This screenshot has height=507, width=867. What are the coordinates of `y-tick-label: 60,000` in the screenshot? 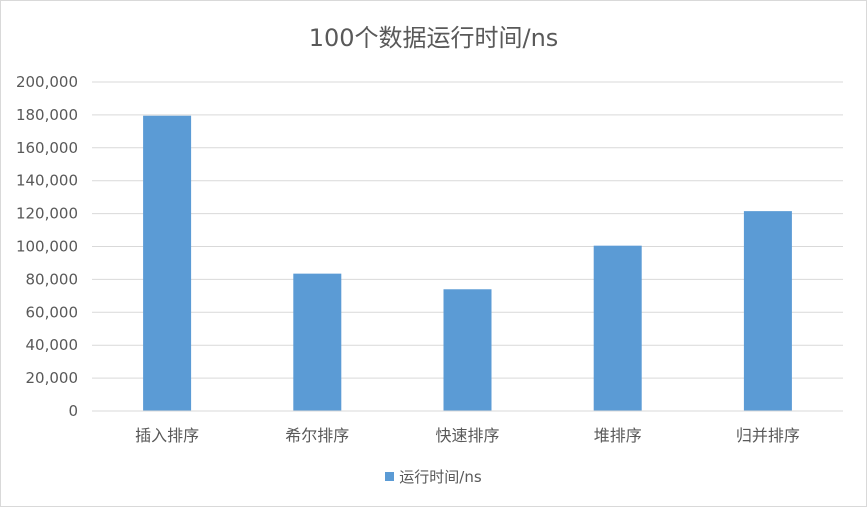 It's located at (52, 312).